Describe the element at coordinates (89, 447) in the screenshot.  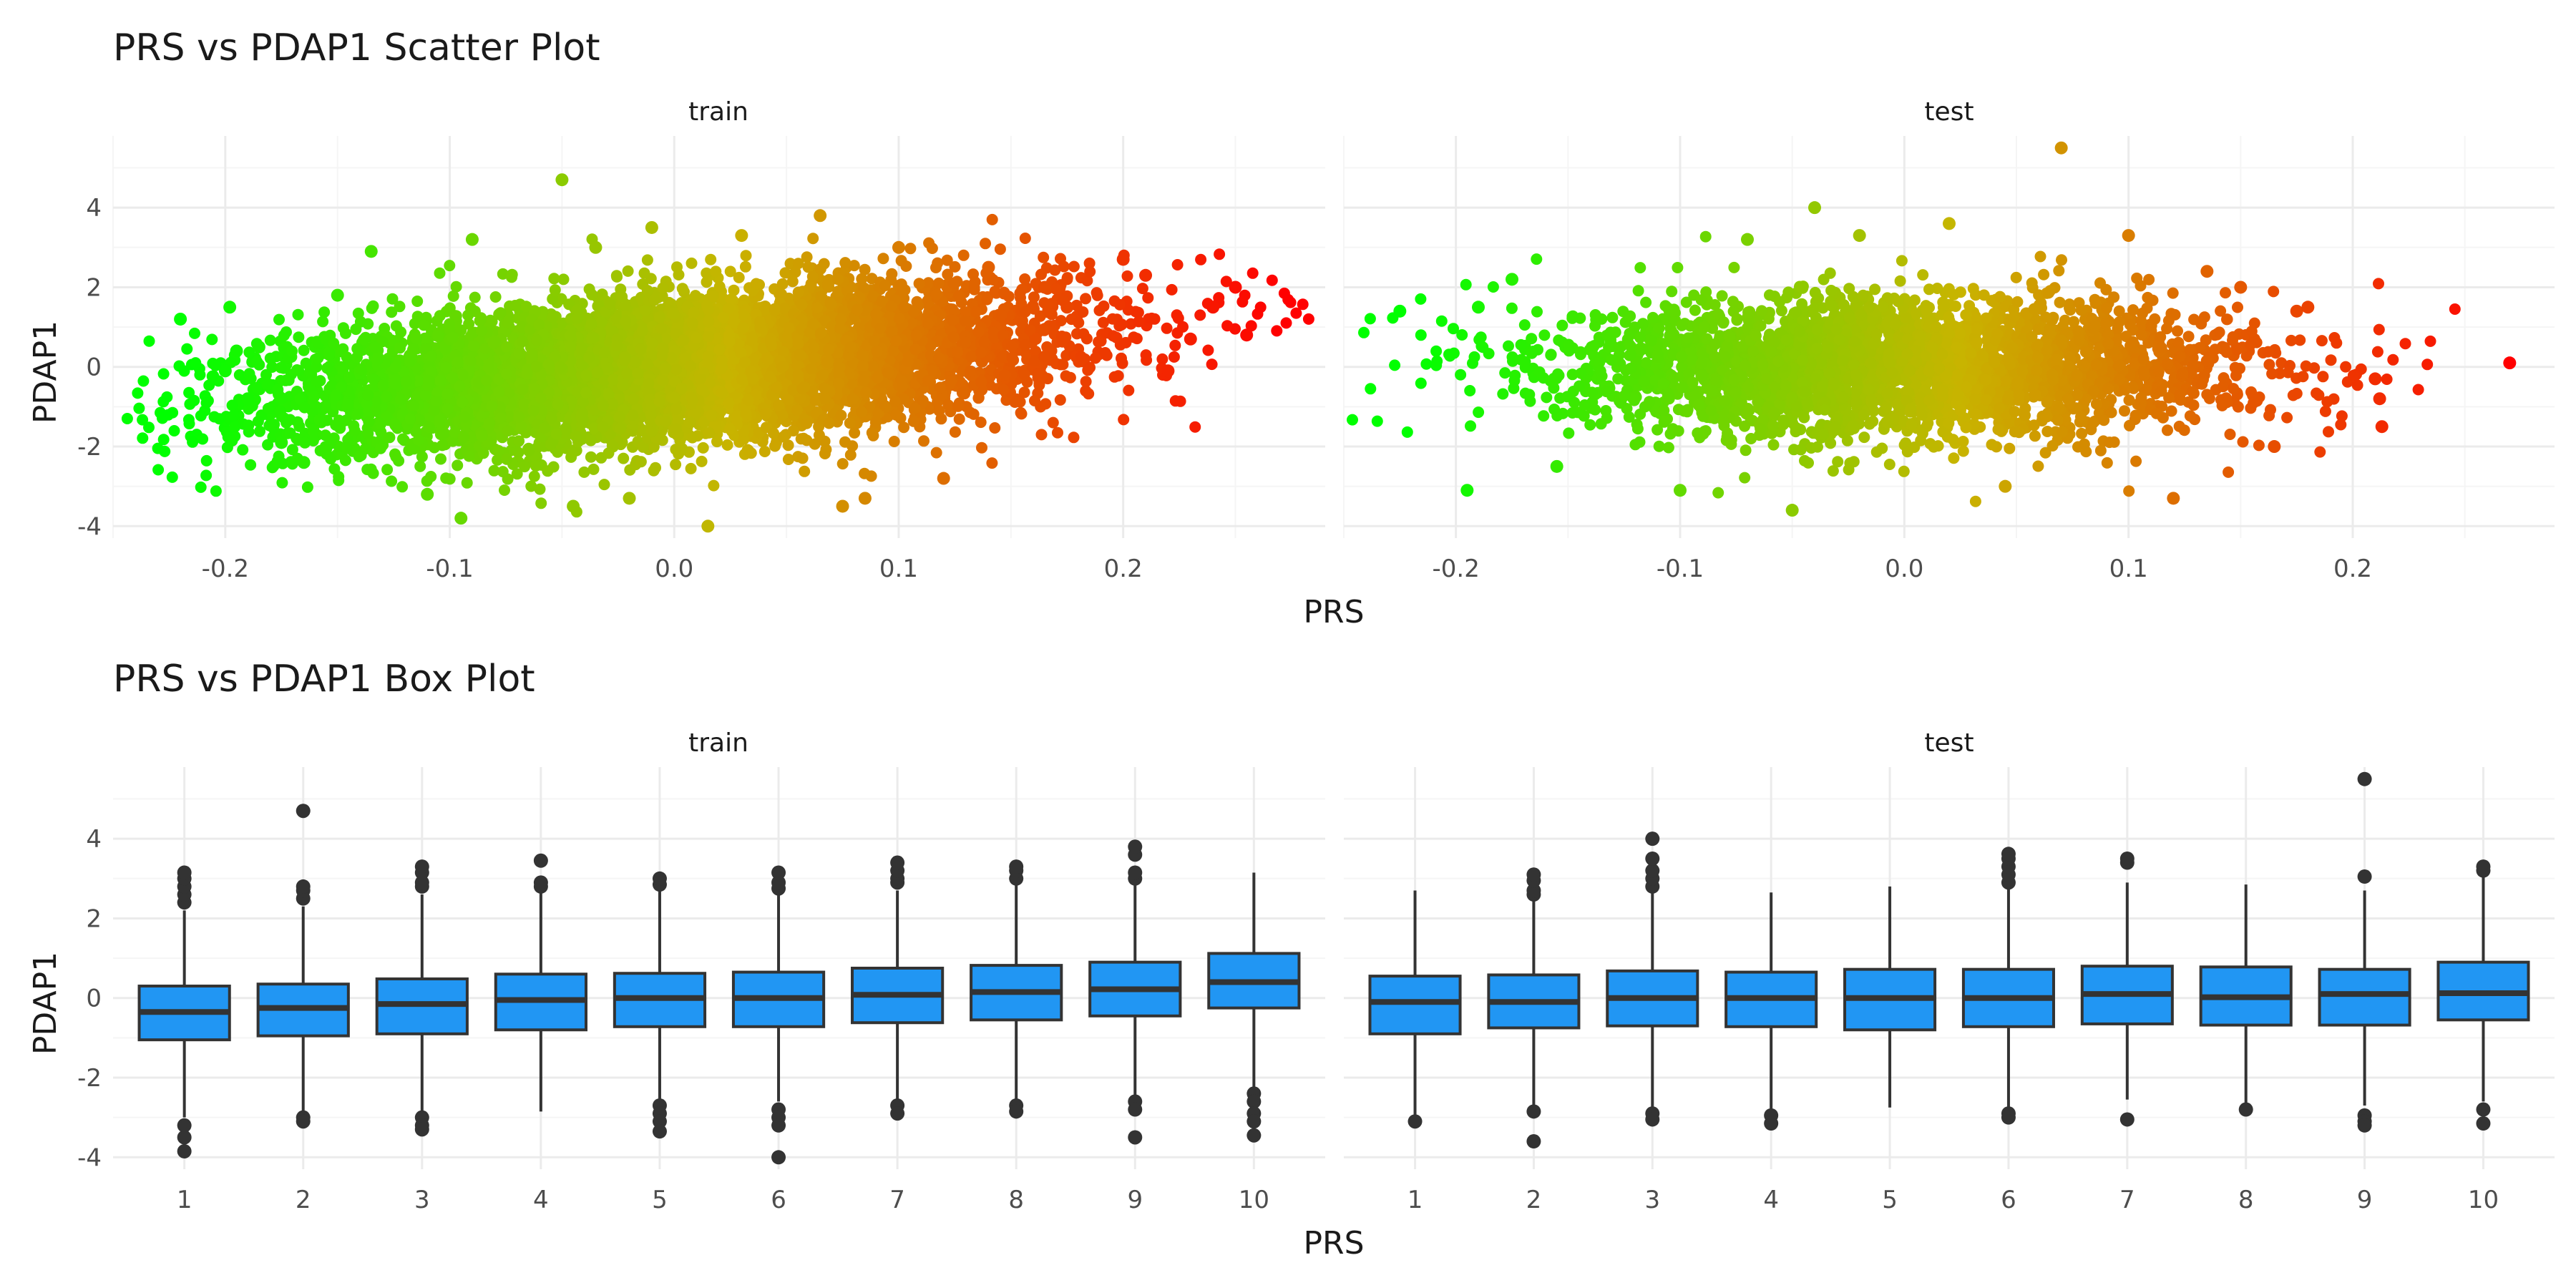
I see `scatter-y-tick-label: -2` at that location.